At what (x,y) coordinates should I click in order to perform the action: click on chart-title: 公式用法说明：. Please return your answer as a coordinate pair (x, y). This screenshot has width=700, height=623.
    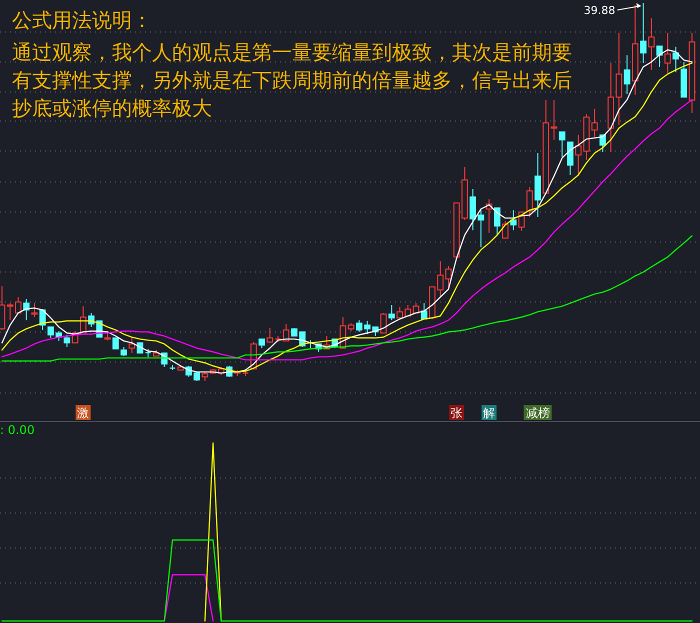
    Looking at the image, I should click on (82, 20).